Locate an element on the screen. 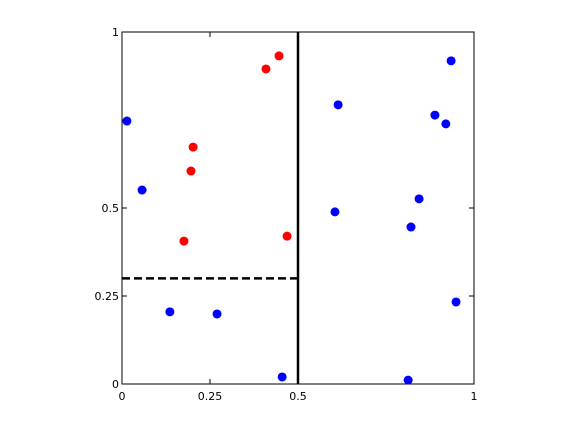 The height and width of the screenshot is (432, 576). y-tick-label: 1 is located at coordinates (115, 32).